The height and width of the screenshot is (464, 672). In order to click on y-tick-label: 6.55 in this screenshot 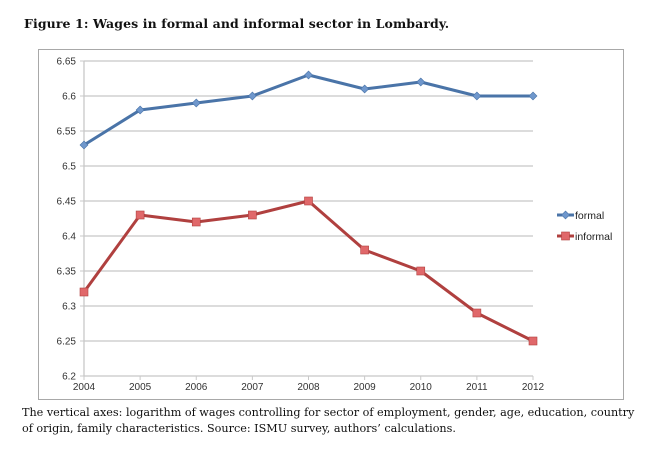, I will do `click(67, 132)`.